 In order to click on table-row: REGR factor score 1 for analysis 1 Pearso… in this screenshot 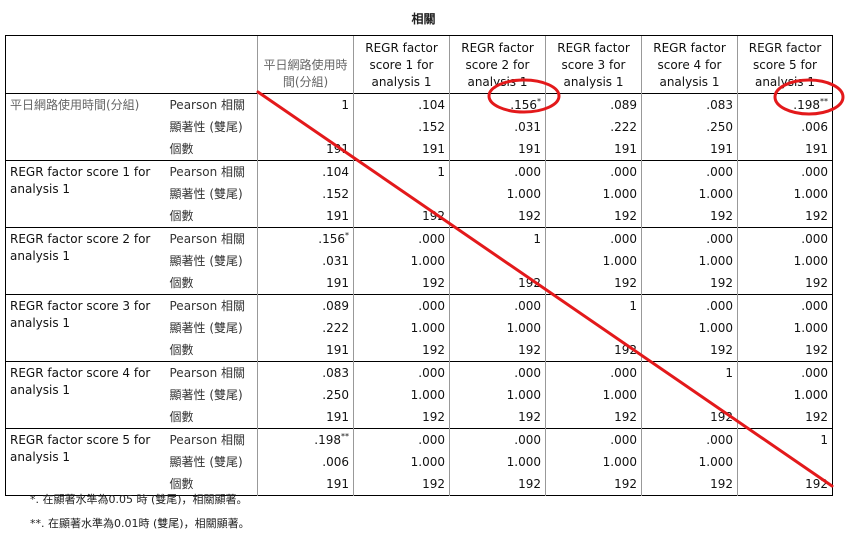, I will do `click(419, 194)`.